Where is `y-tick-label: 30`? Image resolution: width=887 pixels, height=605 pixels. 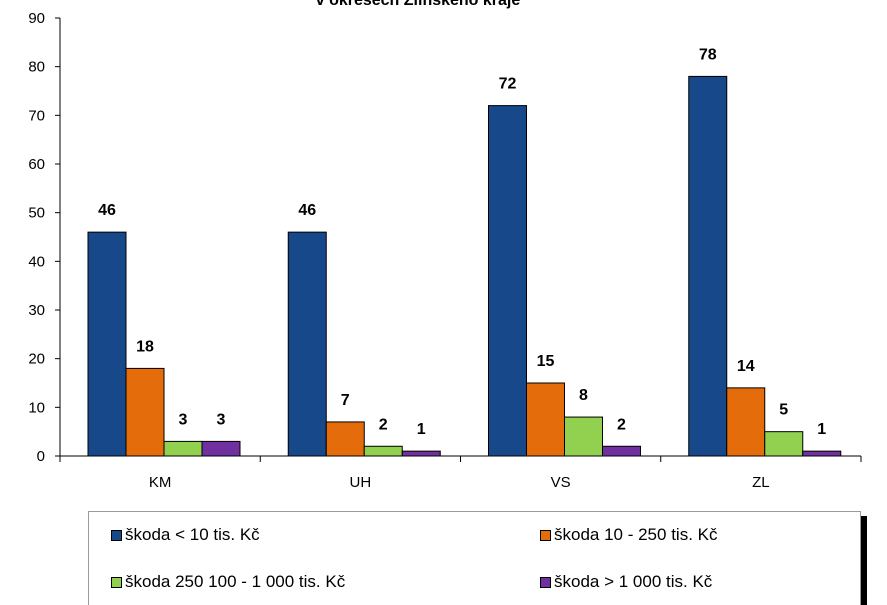 y-tick-label: 30 is located at coordinates (36, 310).